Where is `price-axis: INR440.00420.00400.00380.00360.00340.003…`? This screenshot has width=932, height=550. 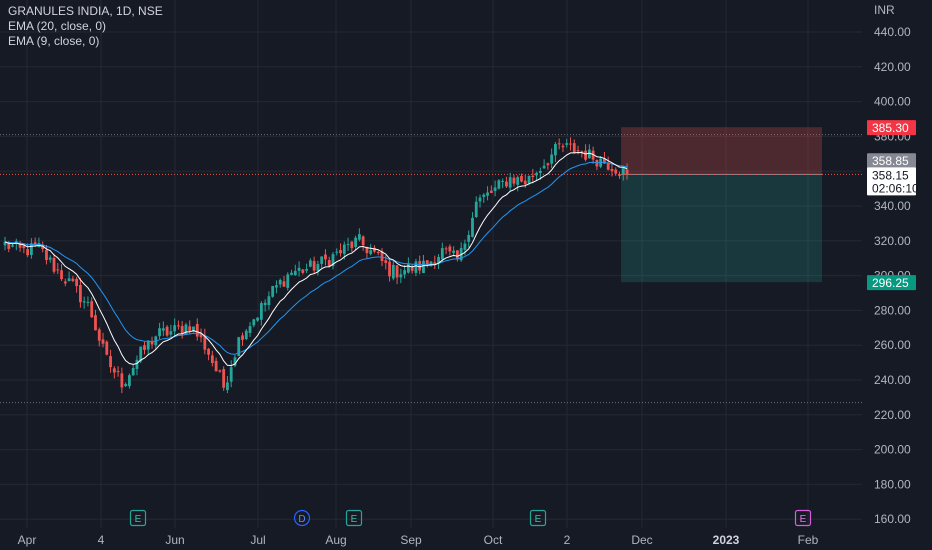
price-axis: INR440.00420.00400.00380.00360.00340.003… is located at coordinates (893, 264).